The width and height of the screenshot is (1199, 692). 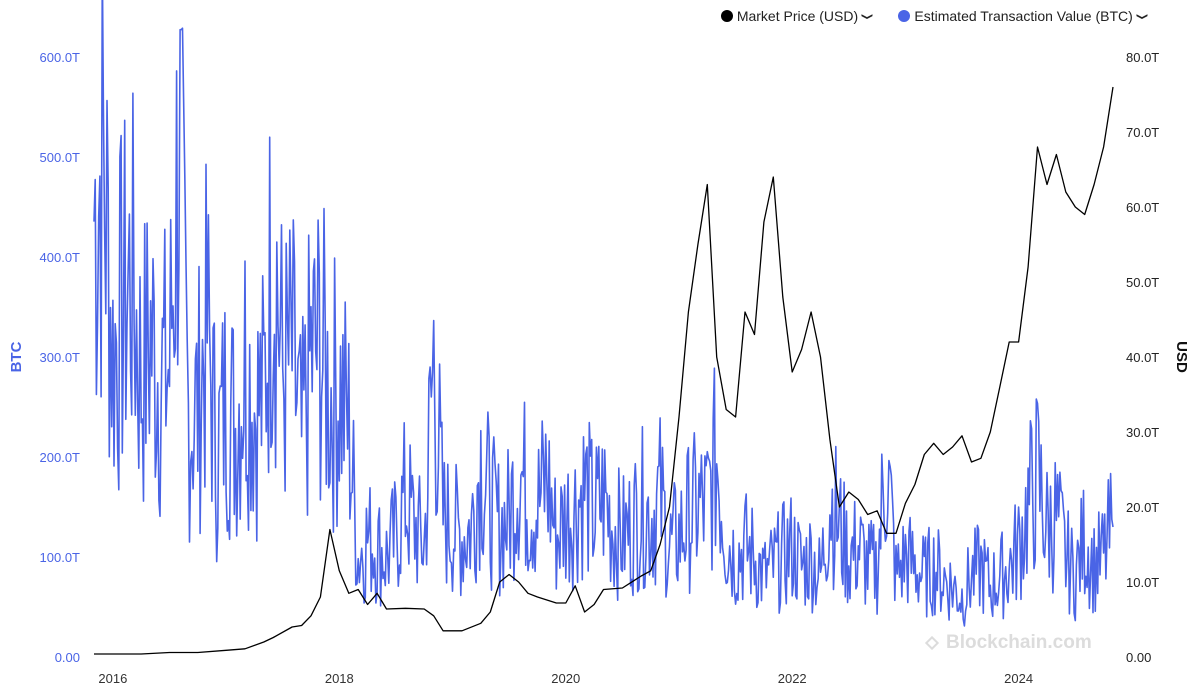 I want to click on right-axis-title: USD, so click(x=1181, y=357).